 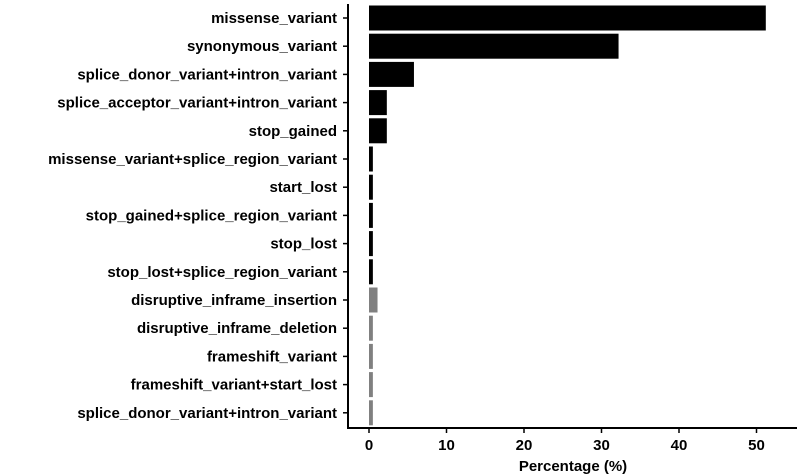 What do you see at coordinates (565, 441) in the screenshot?
I see `x-axis-ticks: 0 10 20 30 40 50` at bounding box center [565, 441].